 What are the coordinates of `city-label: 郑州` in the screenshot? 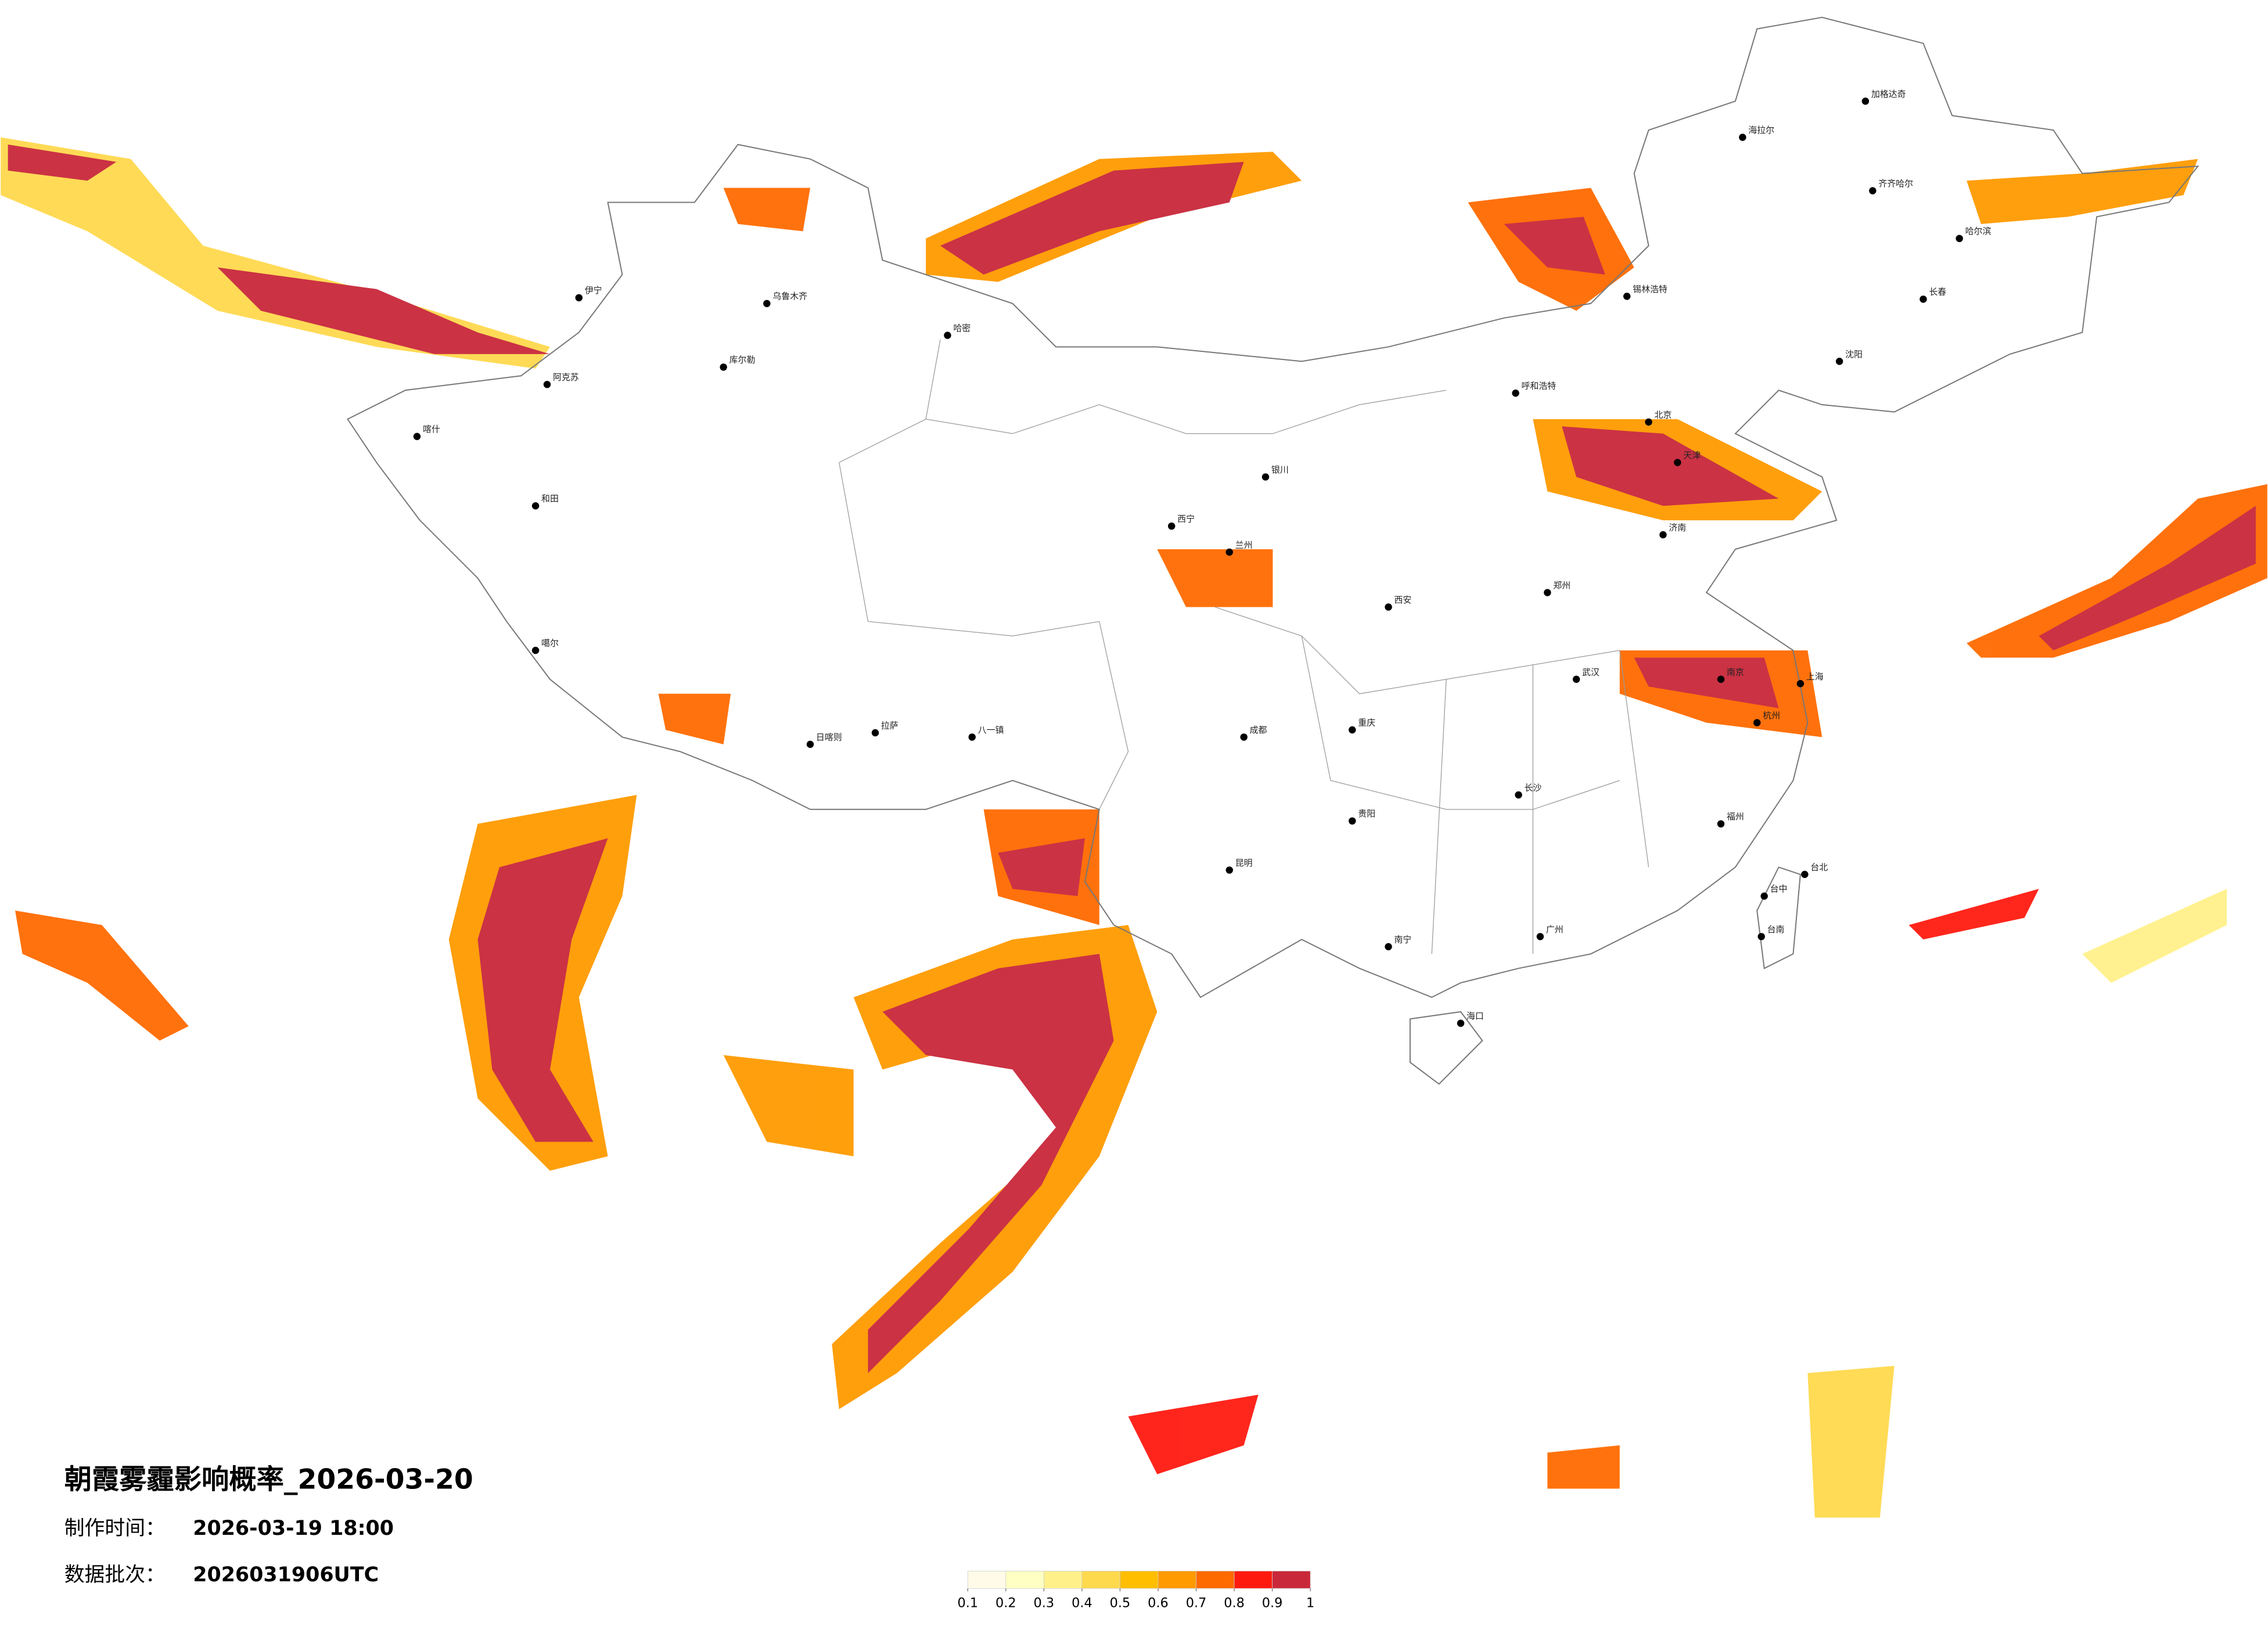 It's located at (1561, 585).